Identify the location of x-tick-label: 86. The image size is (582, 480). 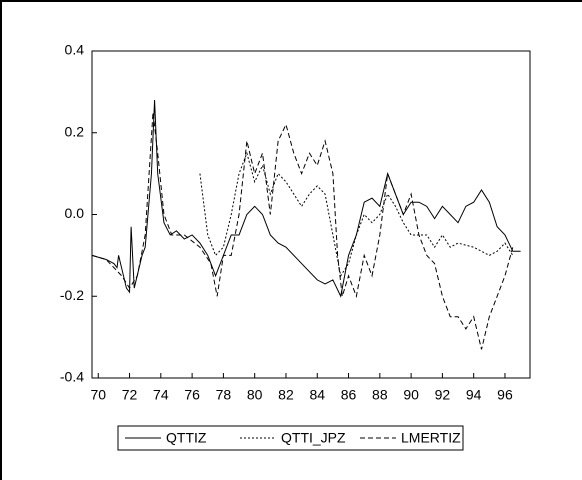
(349, 395).